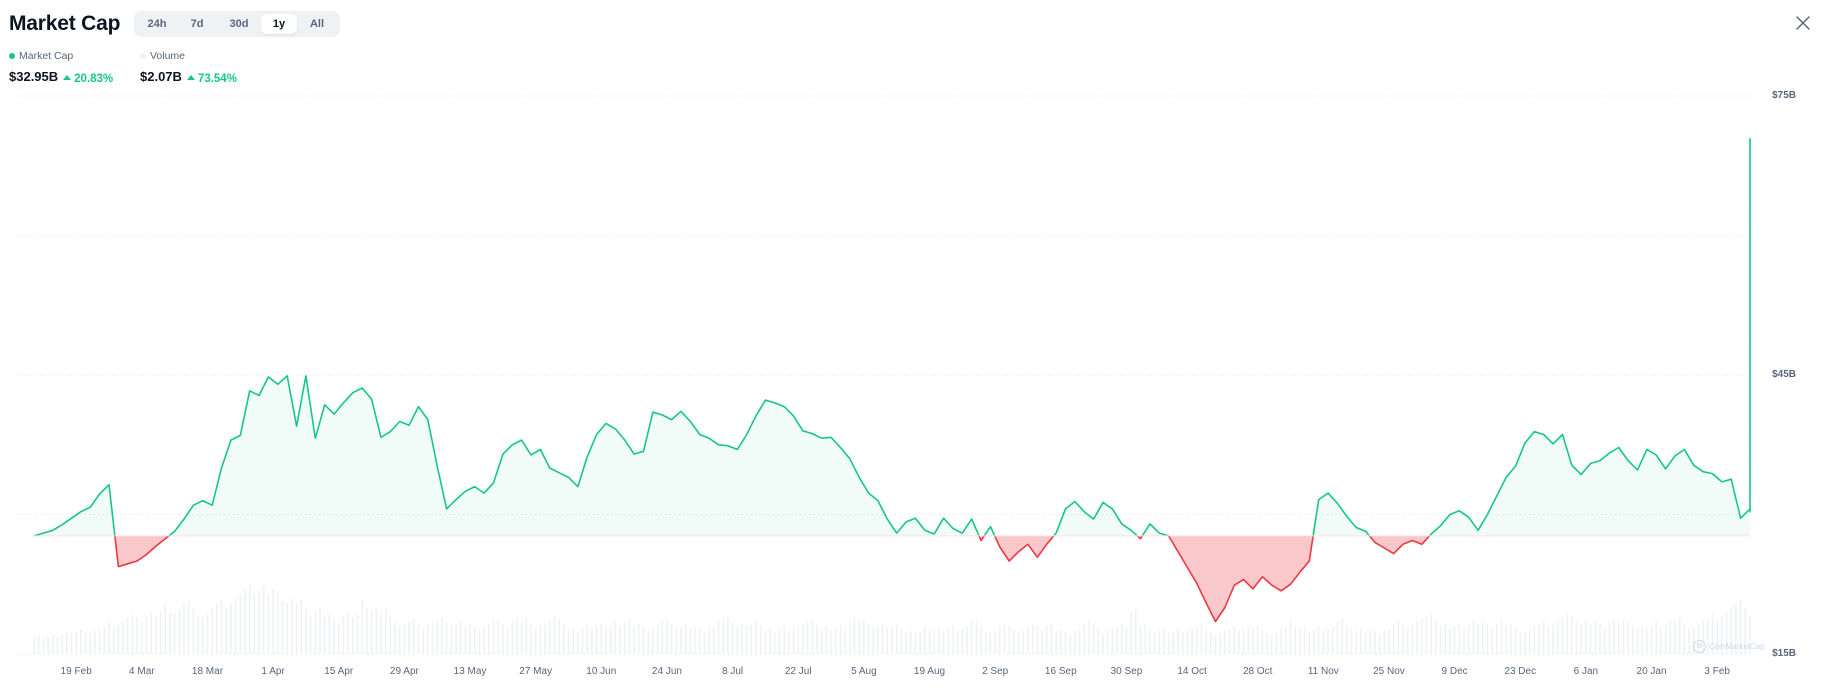  What do you see at coordinates (161, 76) in the screenshot?
I see `volume-value: $2.07B` at bounding box center [161, 76].